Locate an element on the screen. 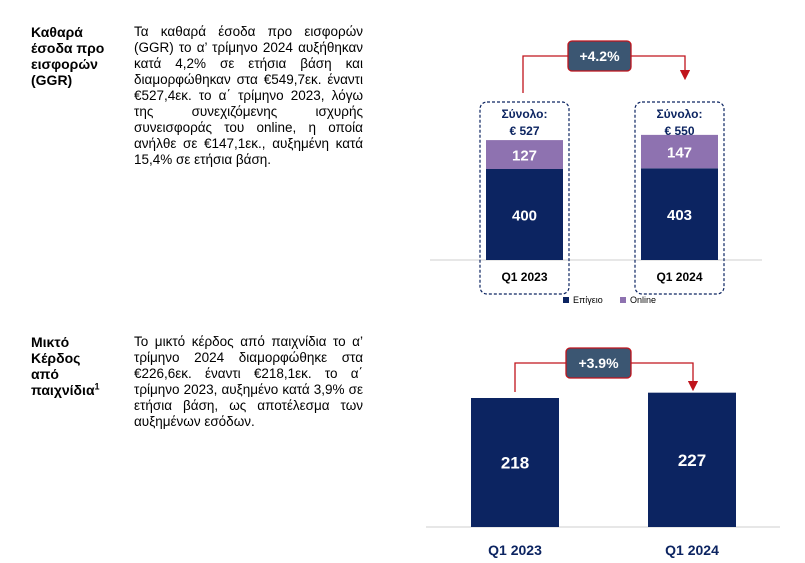 This screenshot has width=805, height=563. chart2-bar-value: 227 is located at coordinates (692, 460).